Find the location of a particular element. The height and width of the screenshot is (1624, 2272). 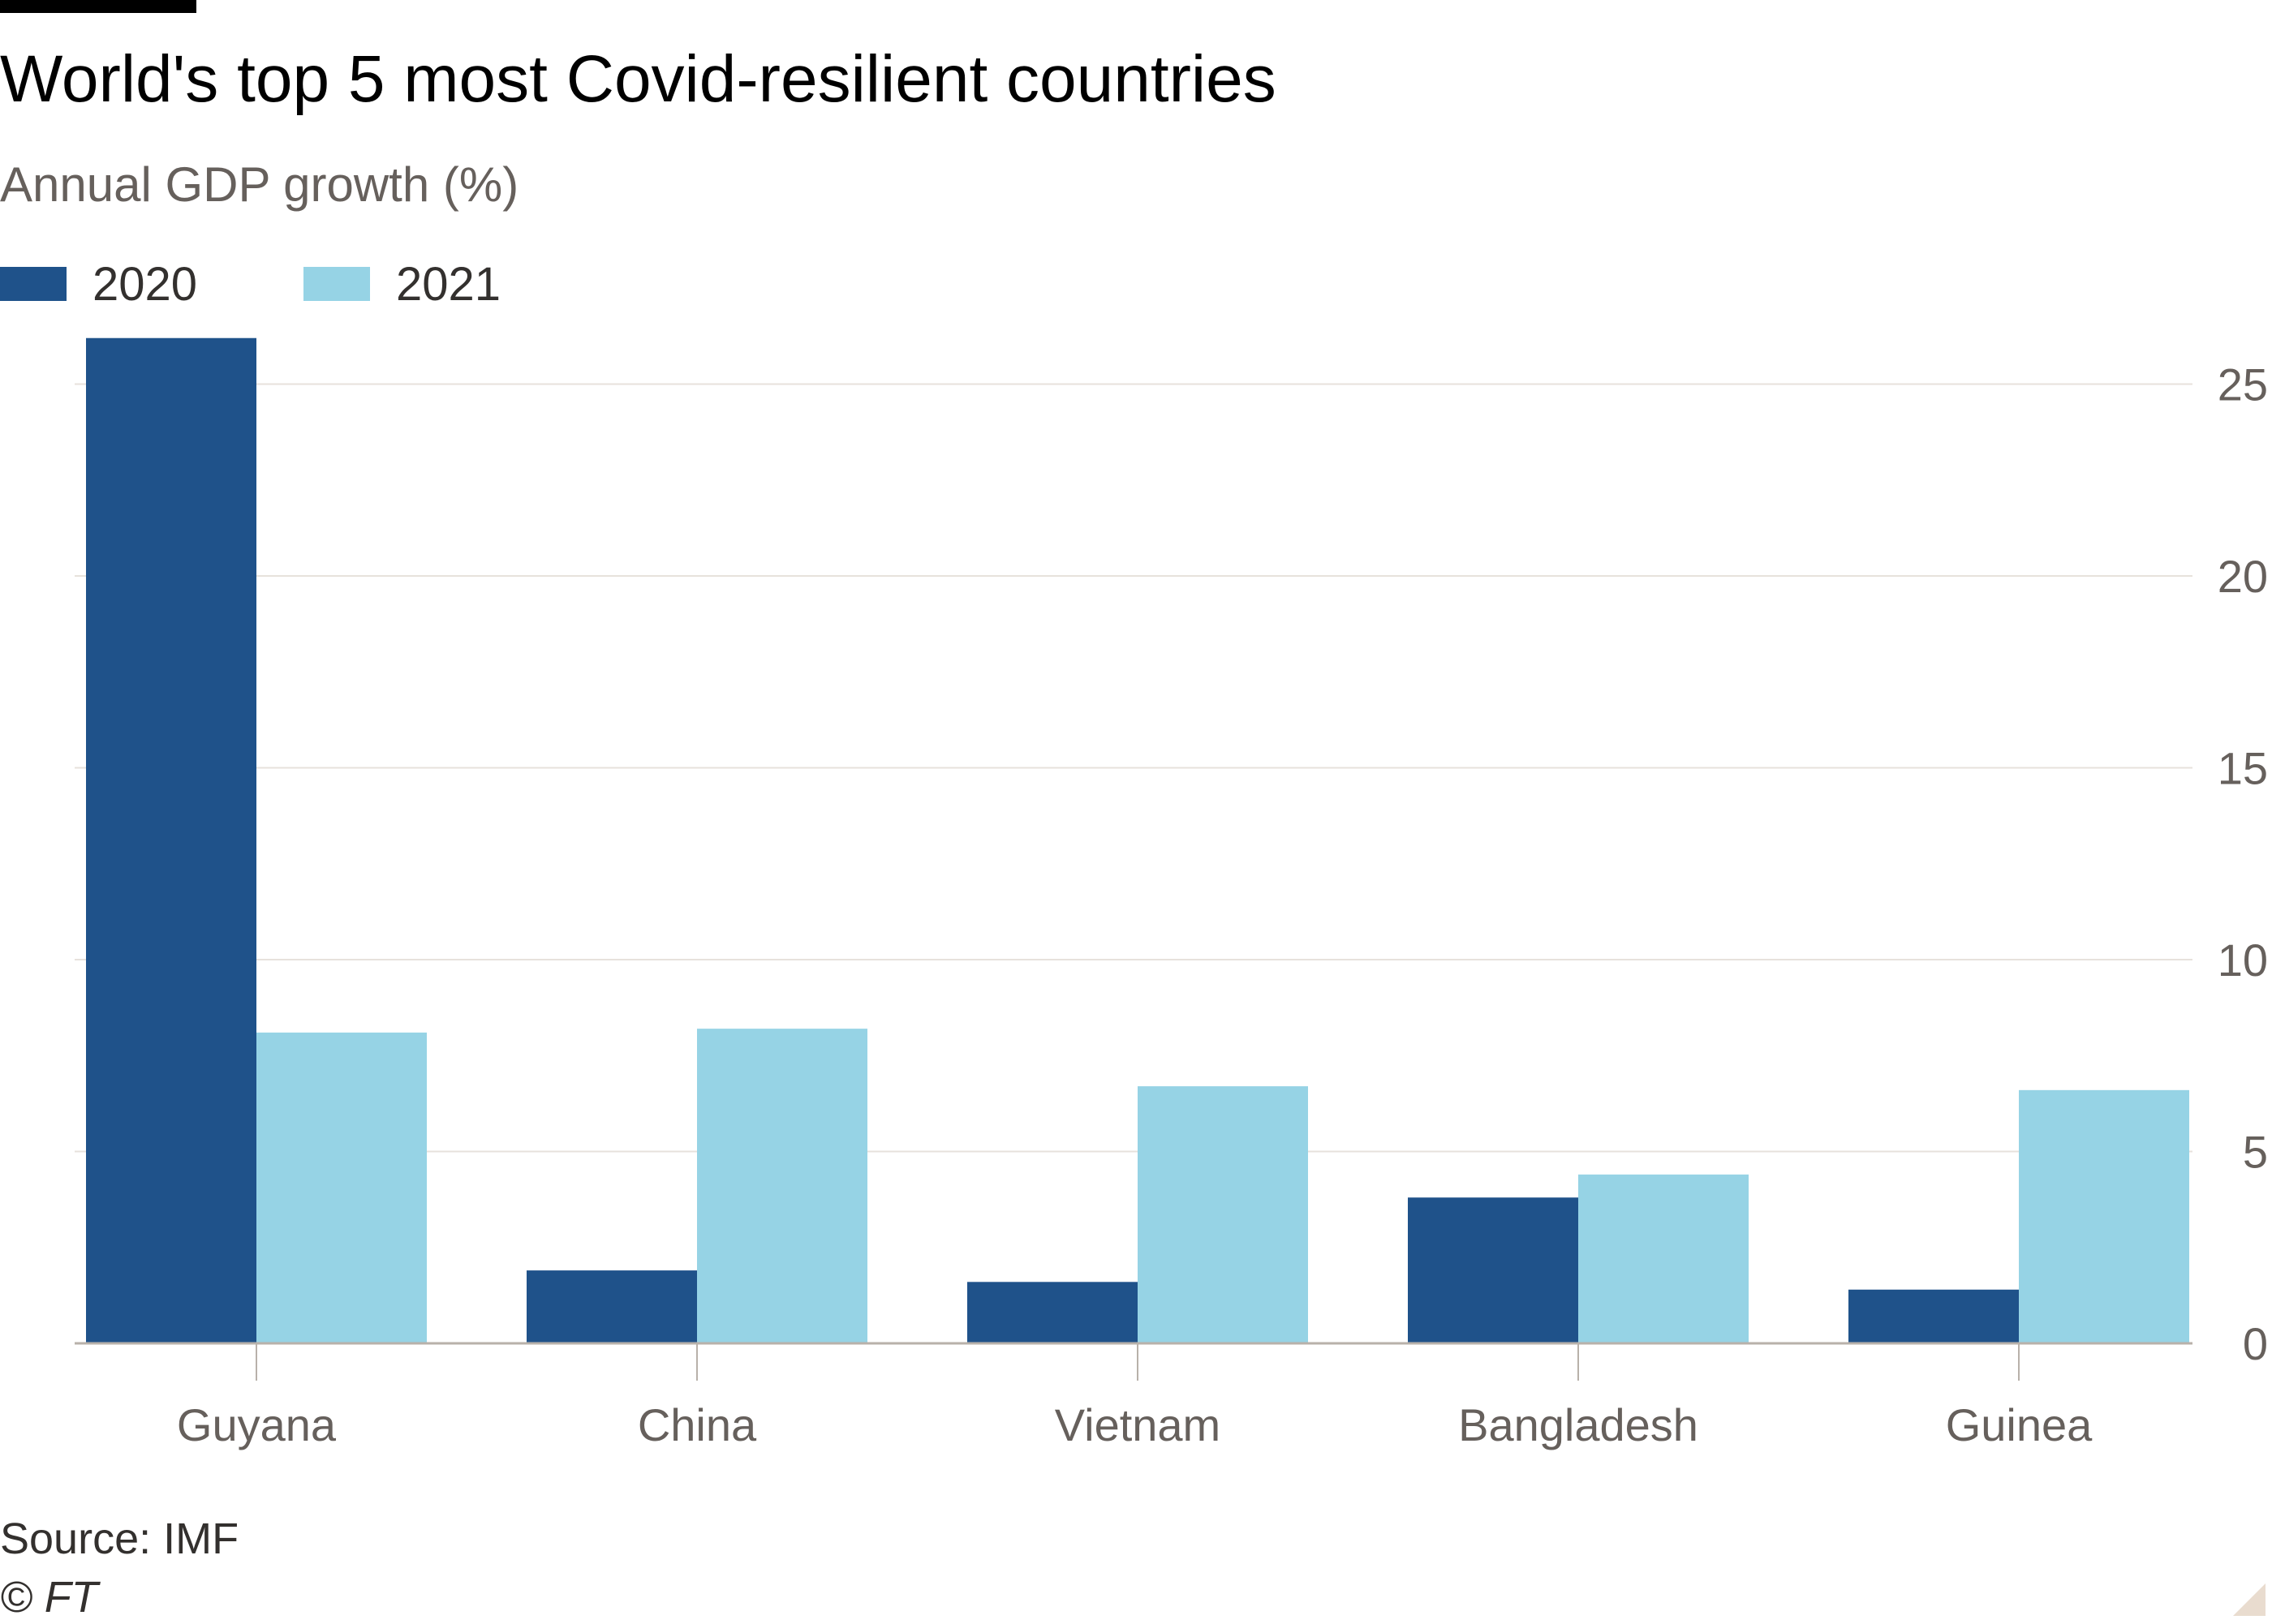

chart-subtitle: Annual GDP growth (%) is located at coordinates (259, 184).